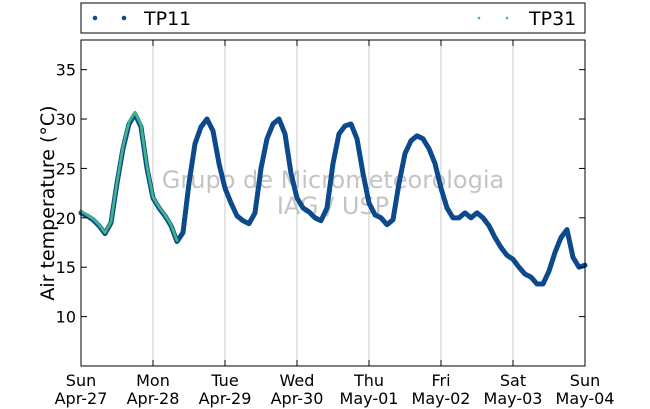  What do you see at coordinates (66, 194) in the screenshot?
I see `y-tick-labels: 10 15 20 25 30 35` at bounding box center [66, 194].